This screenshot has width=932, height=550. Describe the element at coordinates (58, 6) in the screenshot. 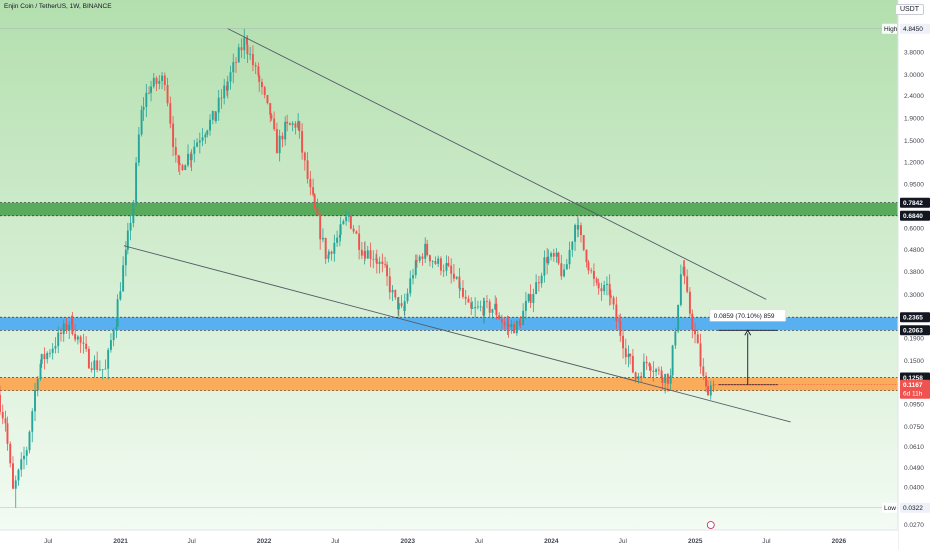

I see `symbol-title: Enjin Coin / TetherUS, 1W, BINANCE` at that location.